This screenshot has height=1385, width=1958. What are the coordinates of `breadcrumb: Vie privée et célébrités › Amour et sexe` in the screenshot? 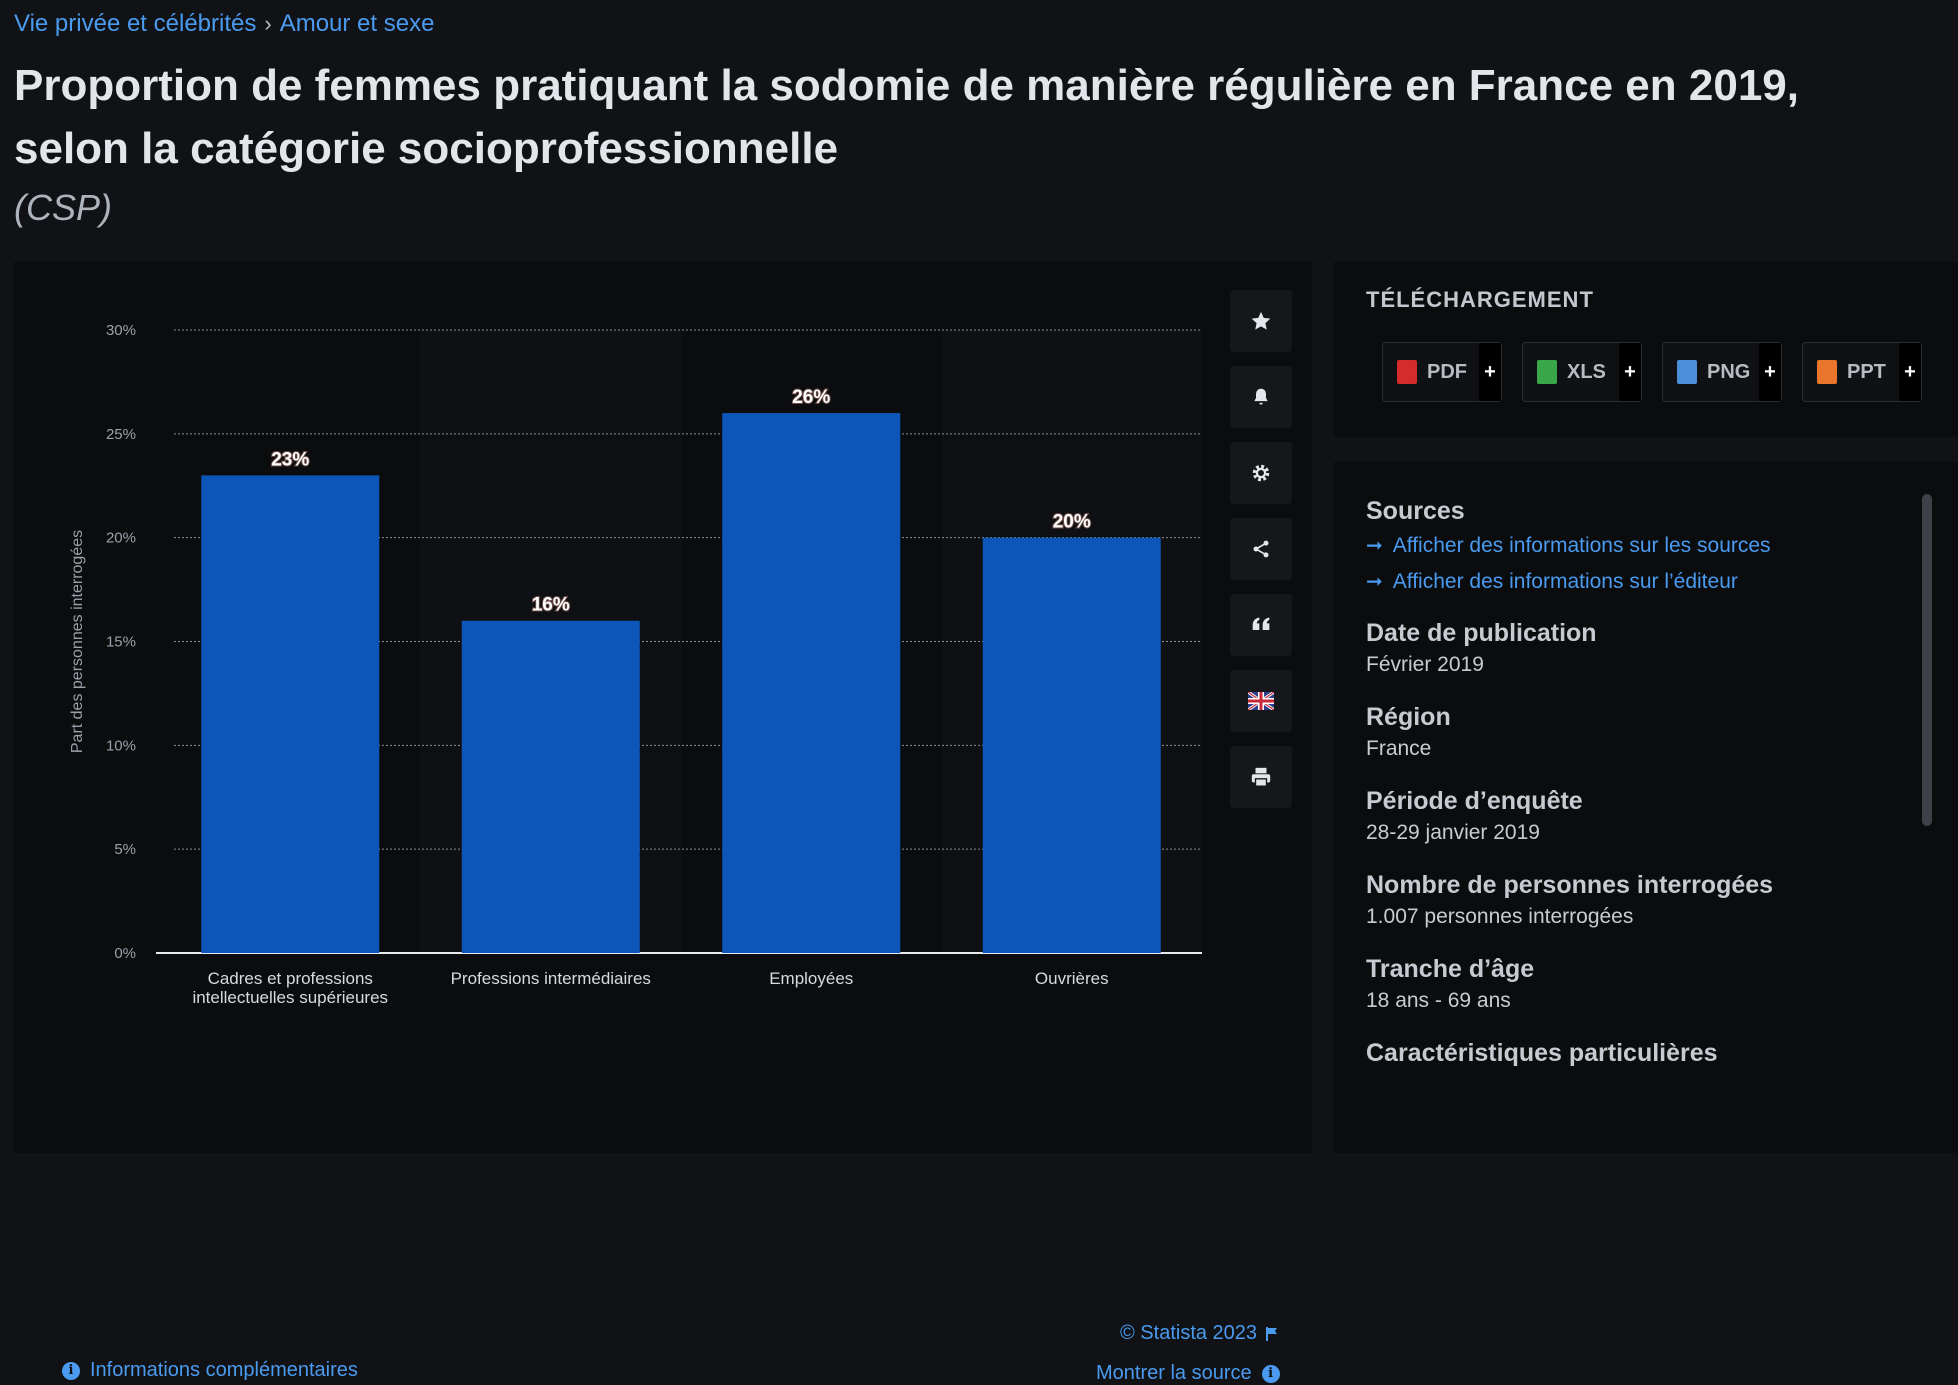 It's located at (224, 24).